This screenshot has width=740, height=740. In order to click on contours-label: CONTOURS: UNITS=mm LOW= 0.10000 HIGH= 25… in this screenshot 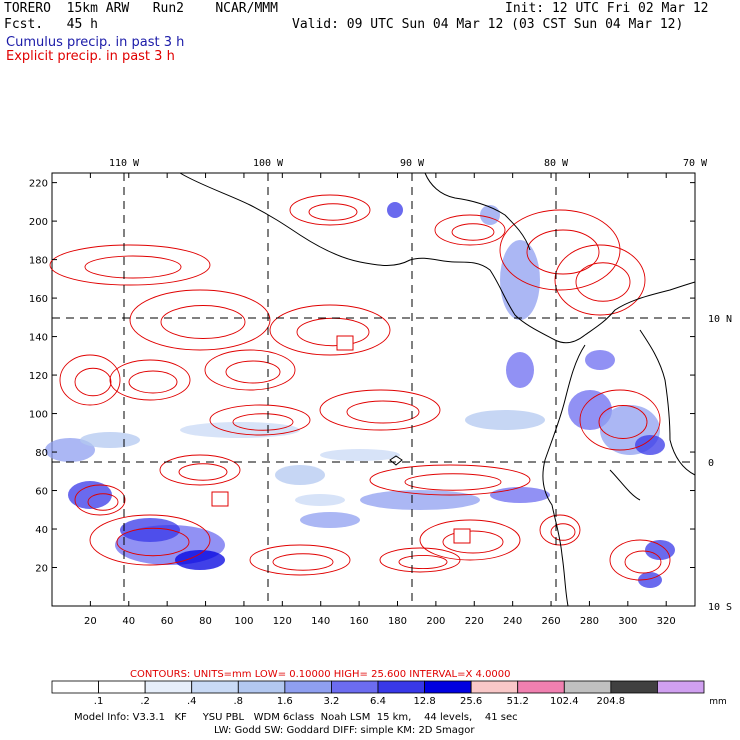, I will do `click(320, 674)`.